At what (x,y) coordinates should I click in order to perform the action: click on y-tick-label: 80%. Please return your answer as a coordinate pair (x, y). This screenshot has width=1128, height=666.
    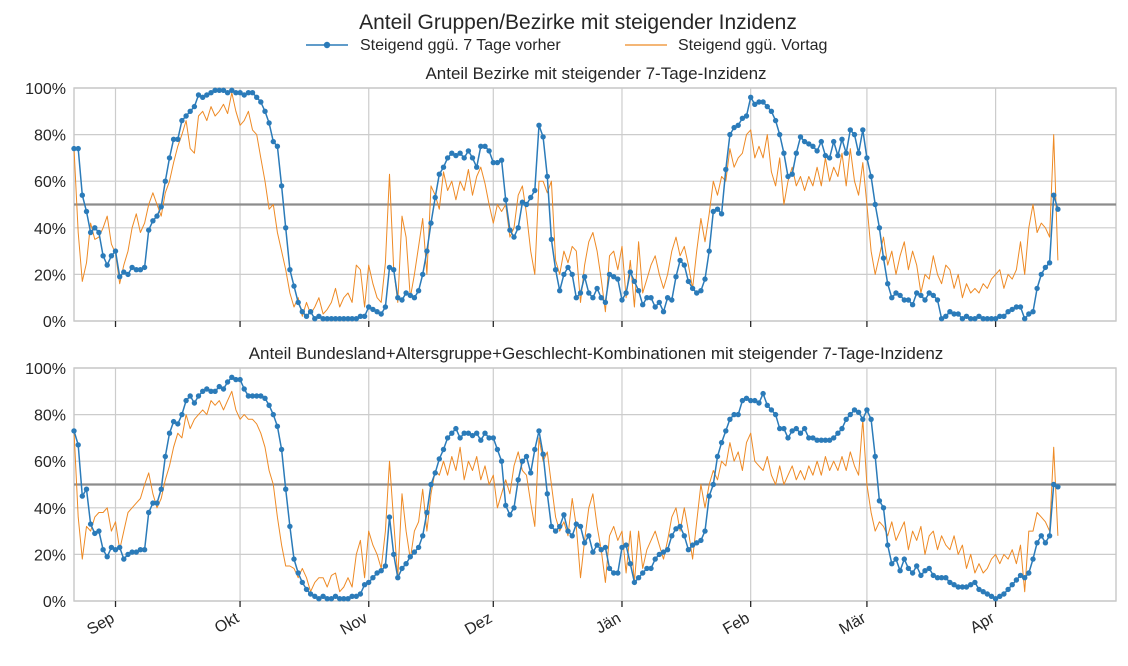
    Looking at the image, I should click on (50, 136).